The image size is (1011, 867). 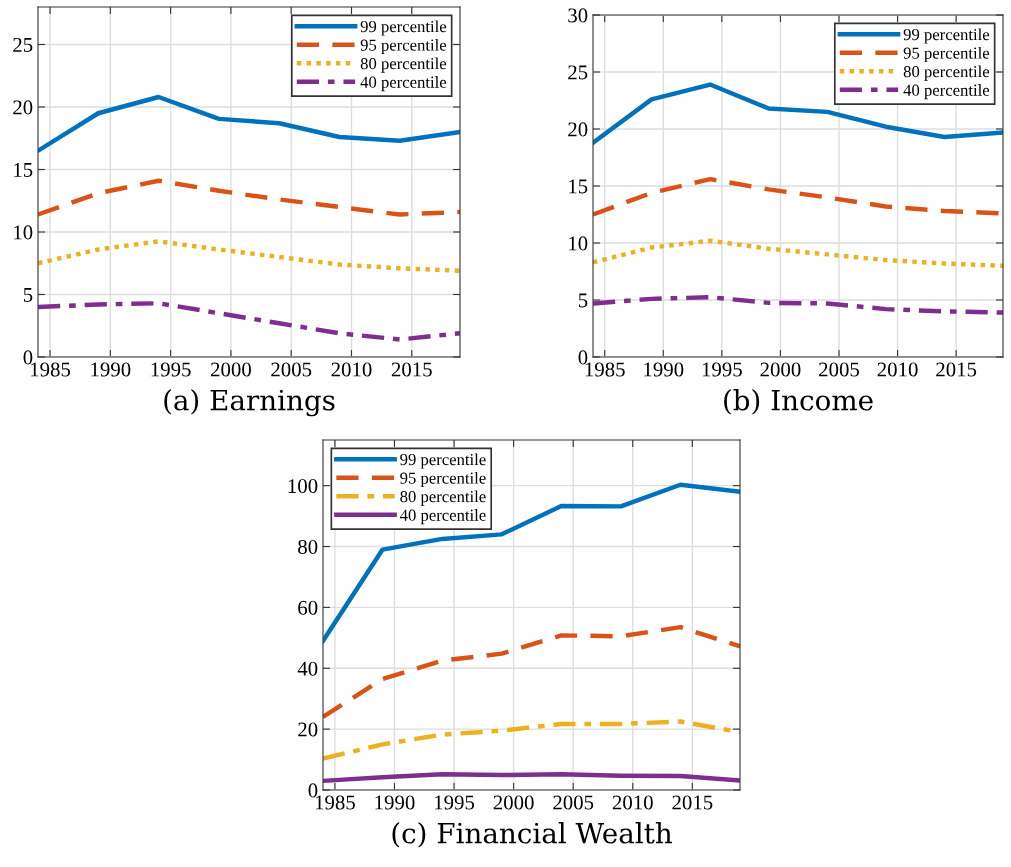 I want to click on y-tick-label: 80, so click(x=308, y=546).